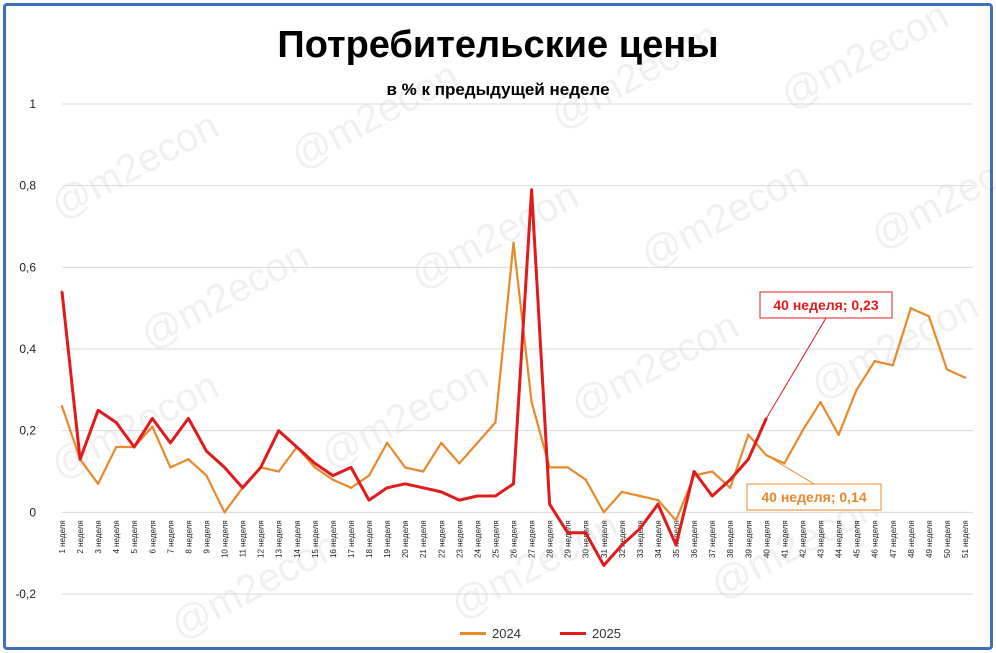 The width and height of the screenshot is (996, 653). Describe the element at coordinates (32, 104) in the screenshot. I see `y-tick-label: 1` at that location.